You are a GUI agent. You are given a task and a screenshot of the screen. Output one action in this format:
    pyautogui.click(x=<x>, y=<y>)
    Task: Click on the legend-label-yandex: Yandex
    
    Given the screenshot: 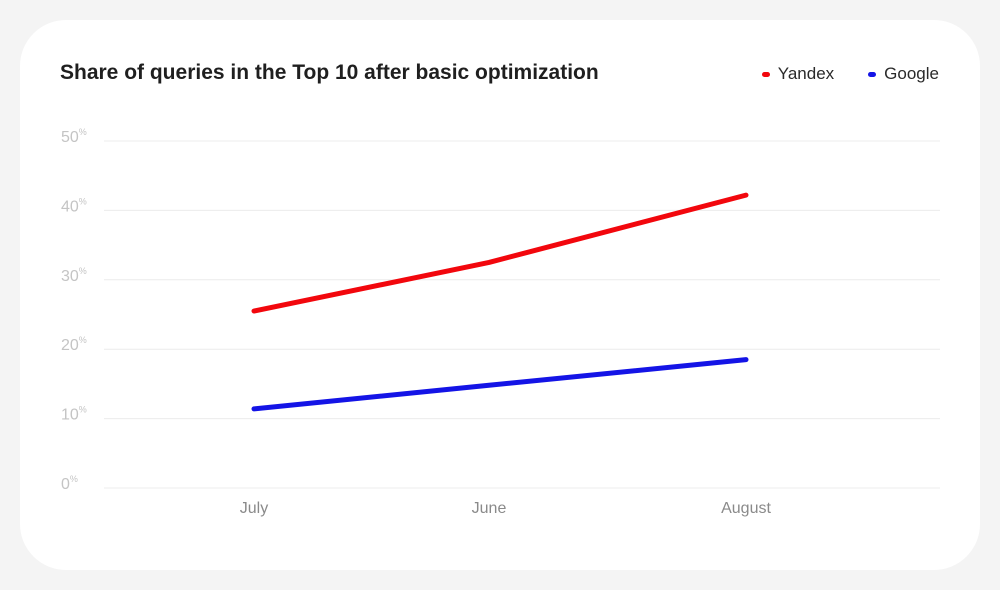 What is the action you would take?
    pyautogui.click(x=806, y=73)
    